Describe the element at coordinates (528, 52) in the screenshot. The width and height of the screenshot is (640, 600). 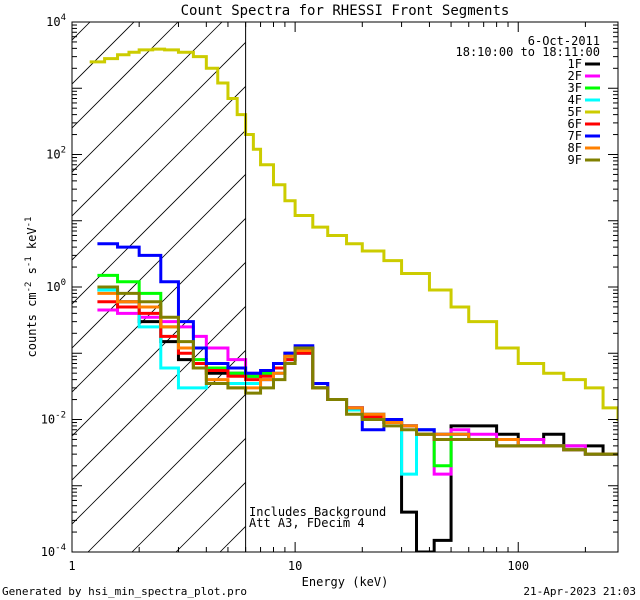
I see `legend-time-range: 18:10:00 to 18:11:00` at that location.